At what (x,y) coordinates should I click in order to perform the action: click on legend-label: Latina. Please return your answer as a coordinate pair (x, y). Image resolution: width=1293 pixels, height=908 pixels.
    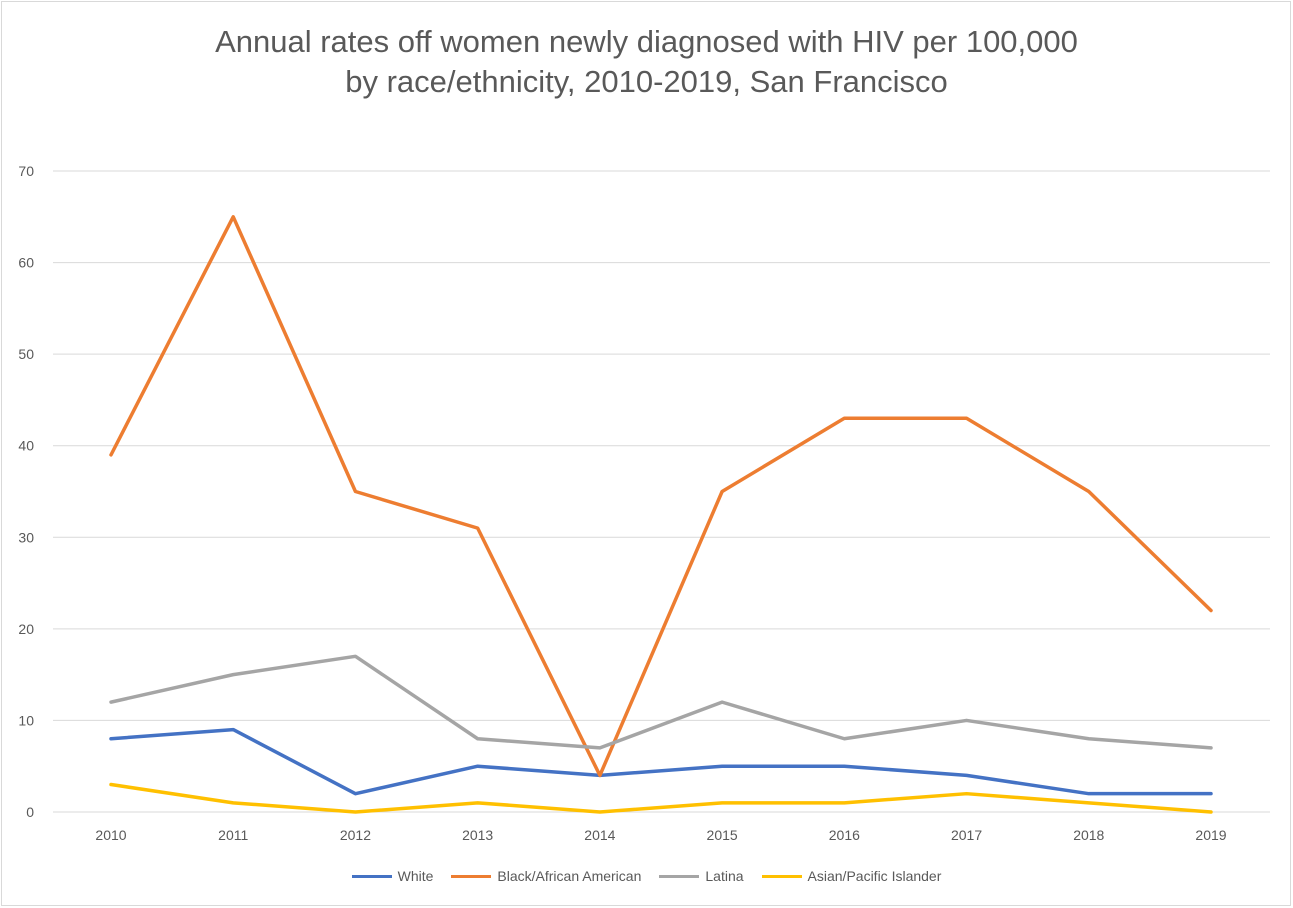
    Looking at the image, I should click on (724, 876).